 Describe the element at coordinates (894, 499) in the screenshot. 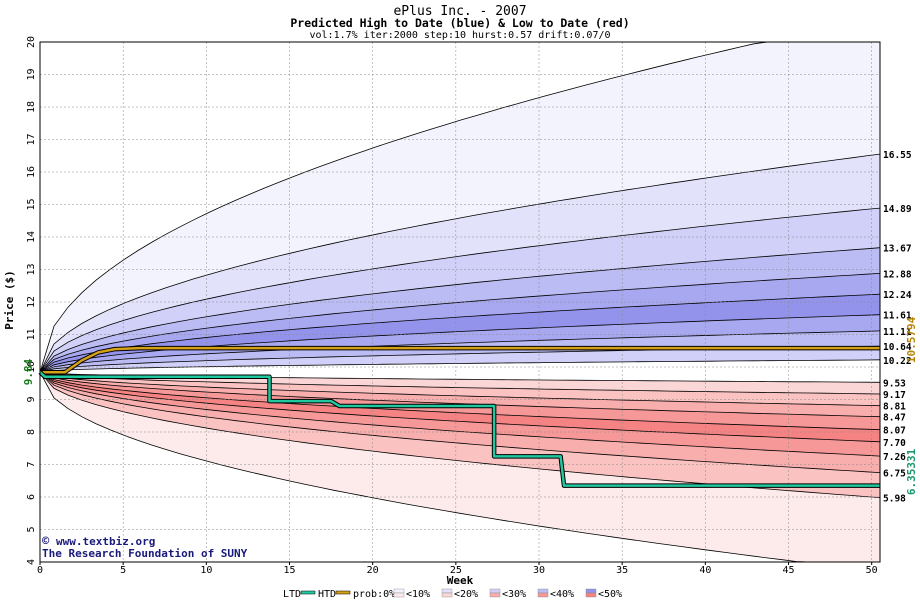

I see `low-end-label-8: 5.98` at that location.